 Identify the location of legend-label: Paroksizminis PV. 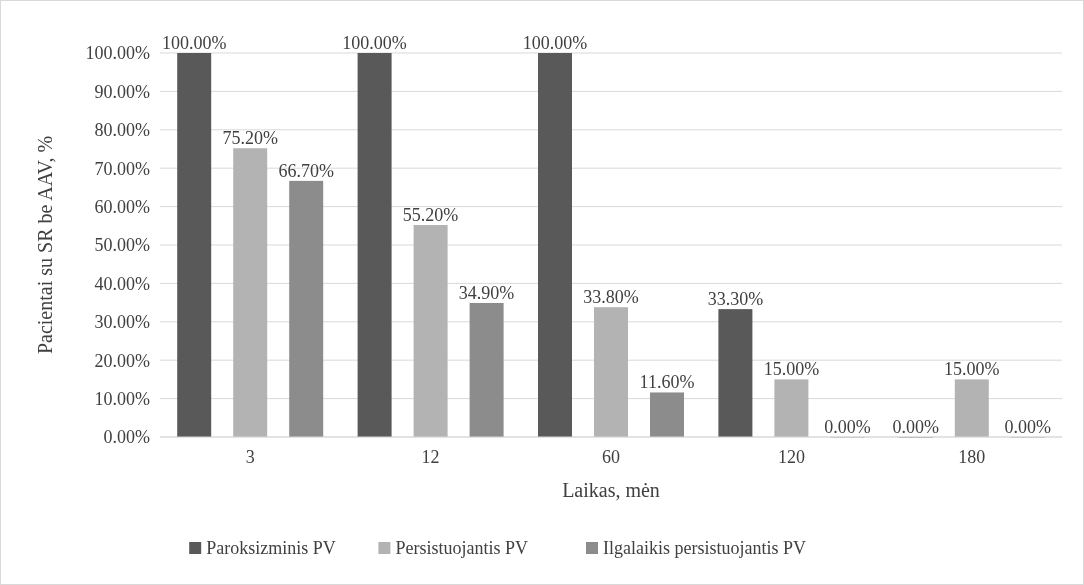
(271, 548).